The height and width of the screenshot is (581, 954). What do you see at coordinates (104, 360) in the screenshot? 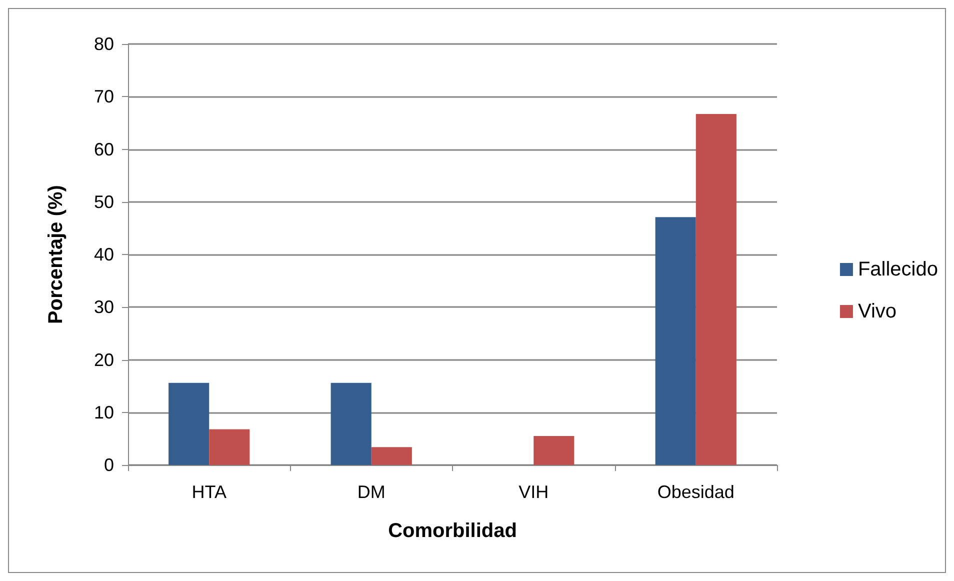
I see `y-tick-label: 20` at bounding box center [104, 360].